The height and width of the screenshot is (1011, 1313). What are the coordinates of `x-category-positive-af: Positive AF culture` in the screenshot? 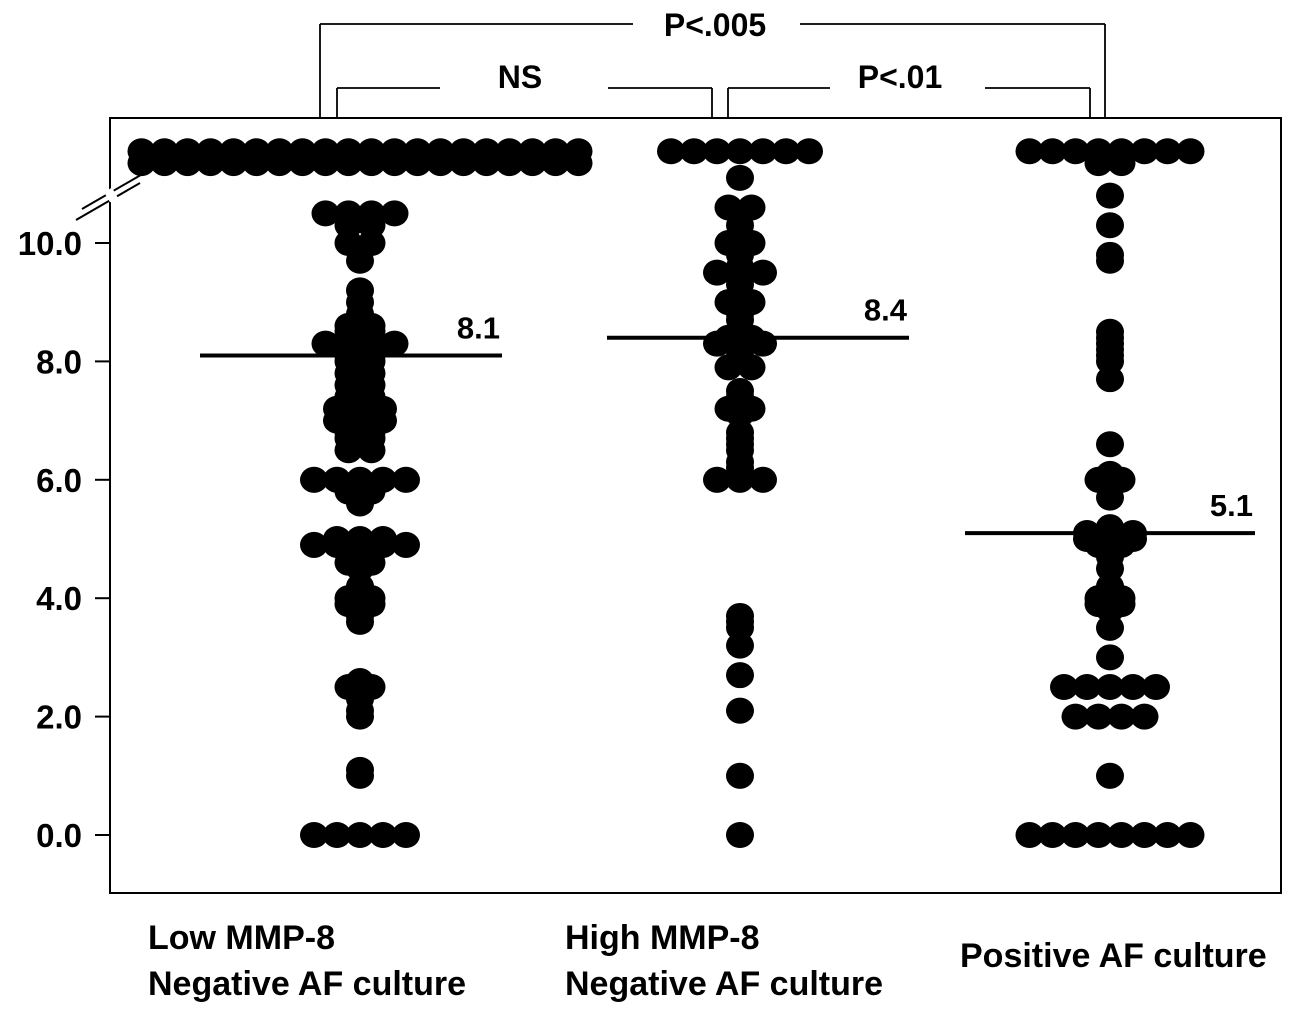 It's located at (1113, 956).